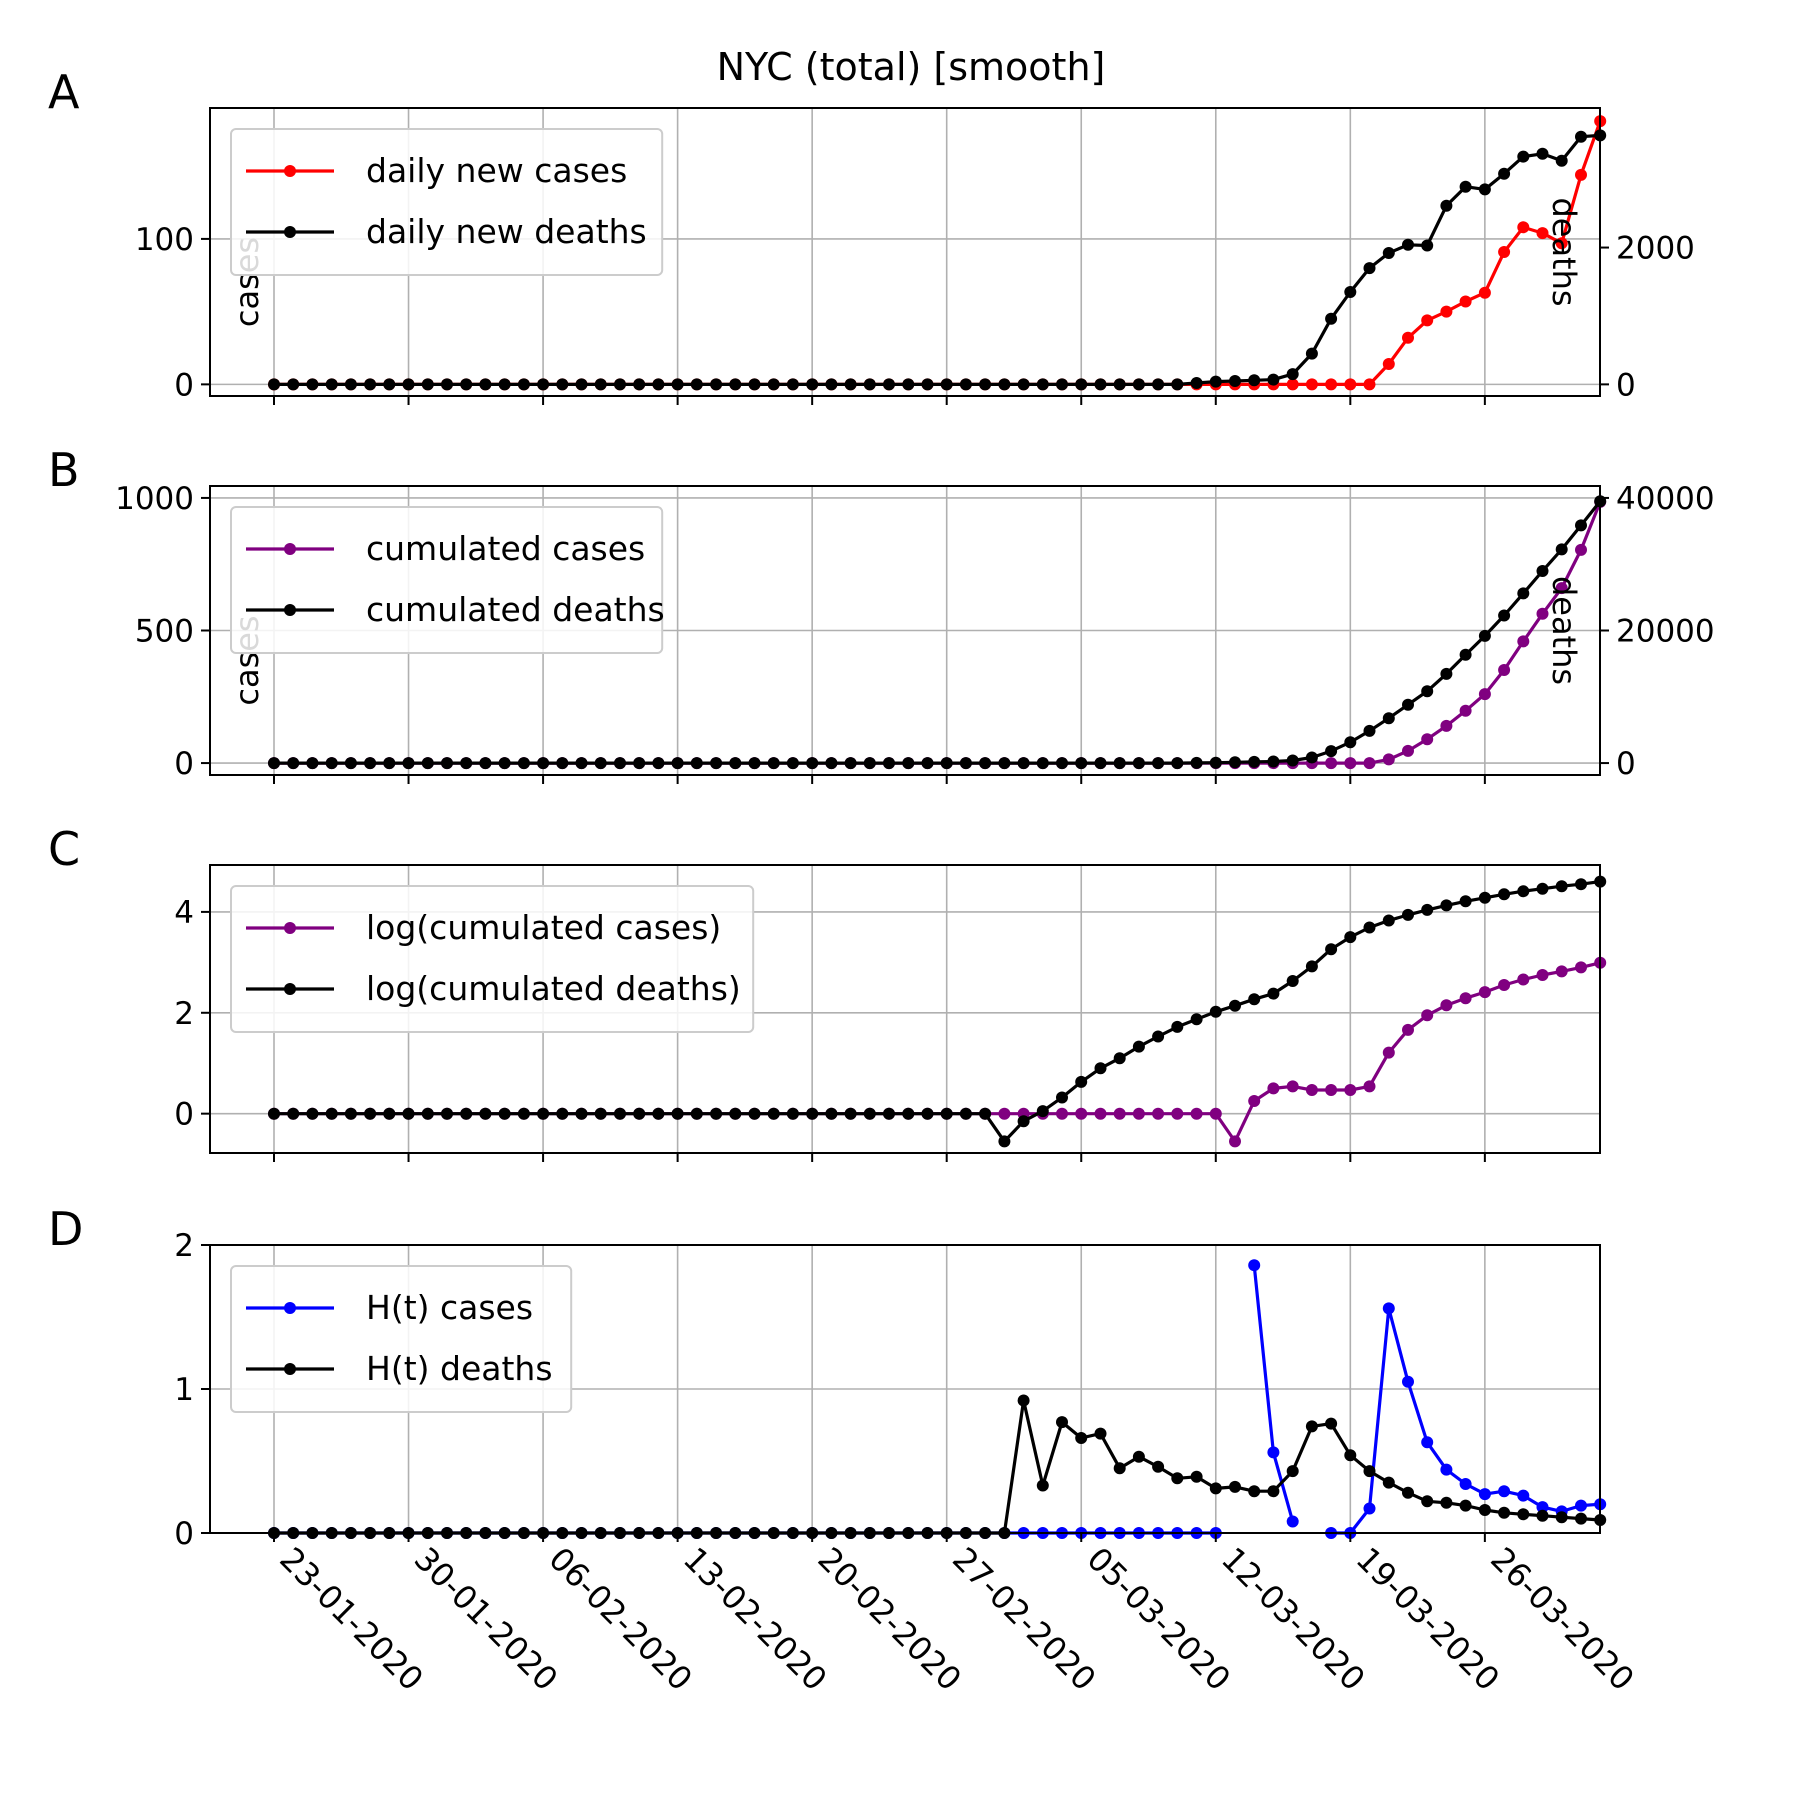  I want to click on legend-marker, so click(290, 232).